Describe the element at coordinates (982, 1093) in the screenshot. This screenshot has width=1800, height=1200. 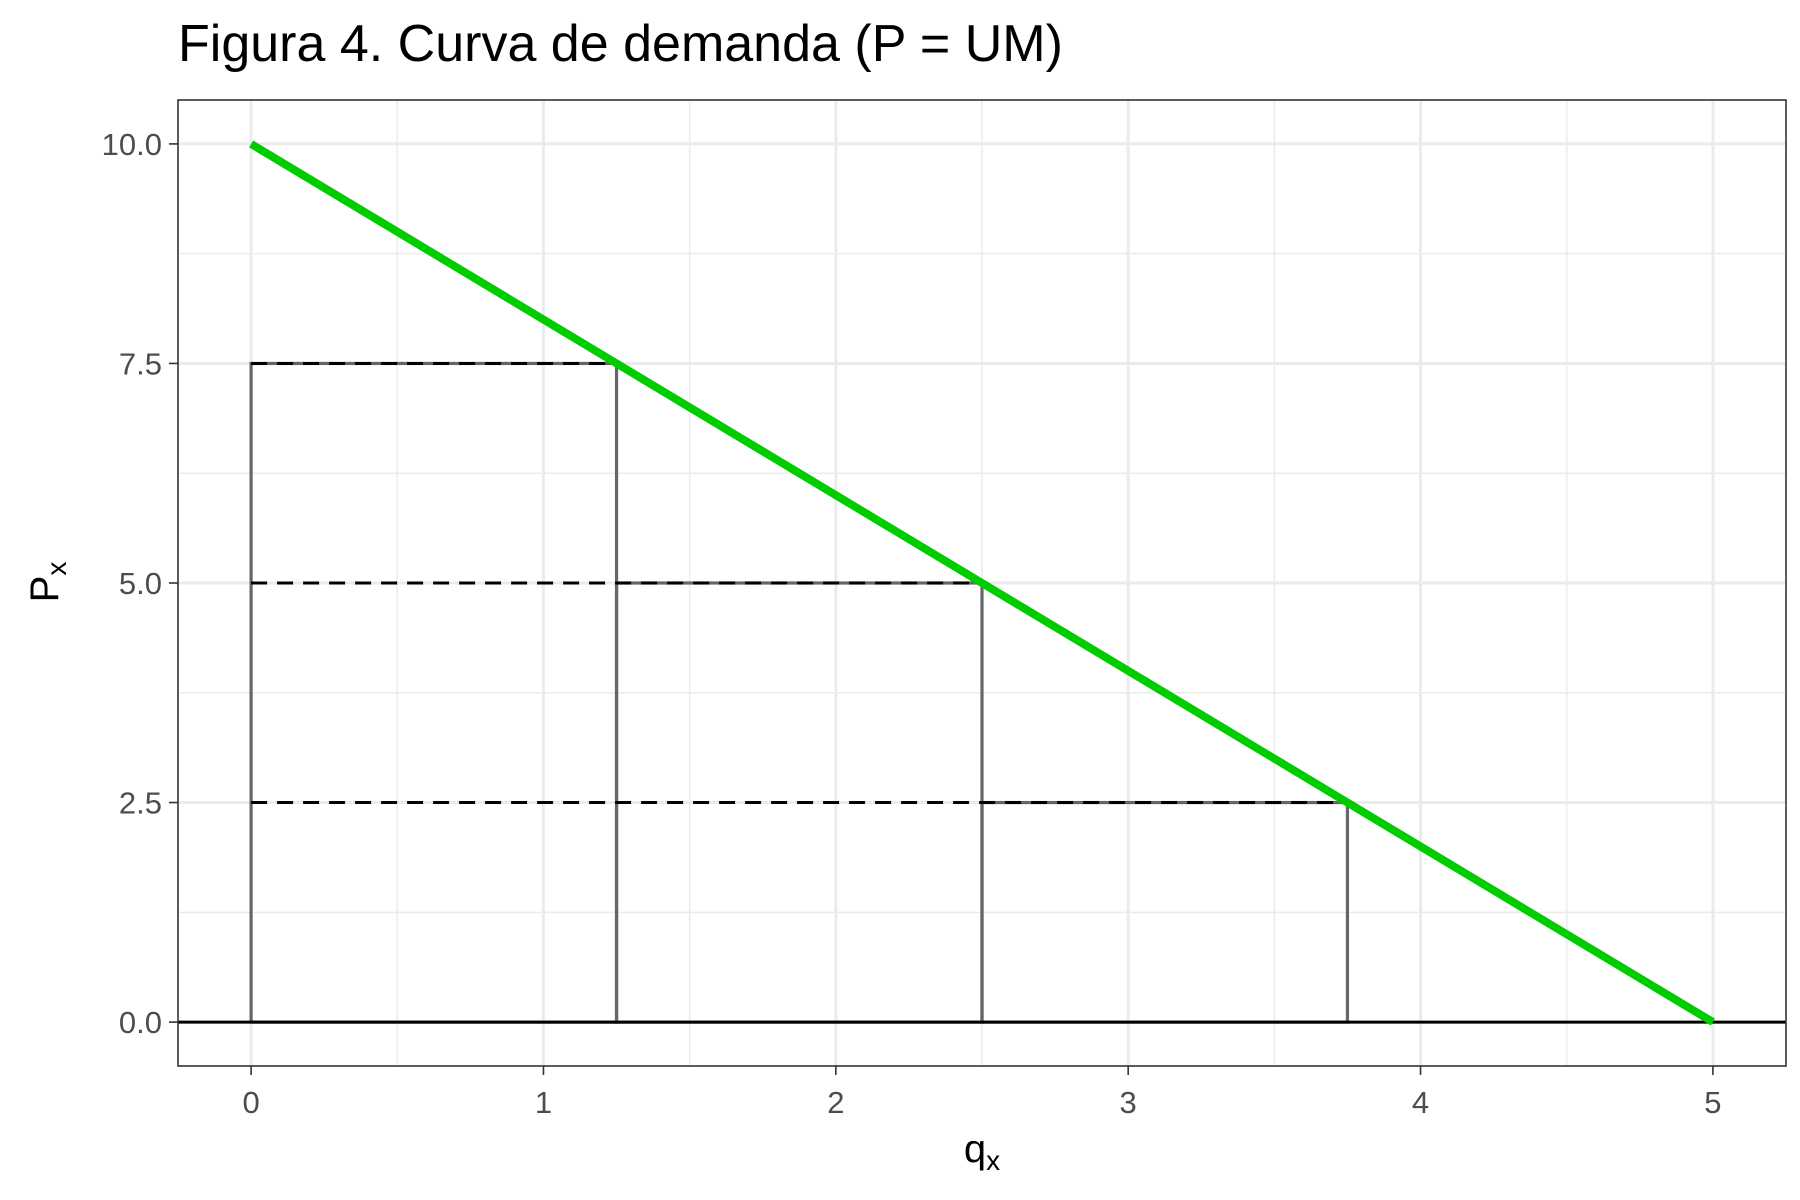
I see `x-axis: 0 1 2 3 4 5` at that location.